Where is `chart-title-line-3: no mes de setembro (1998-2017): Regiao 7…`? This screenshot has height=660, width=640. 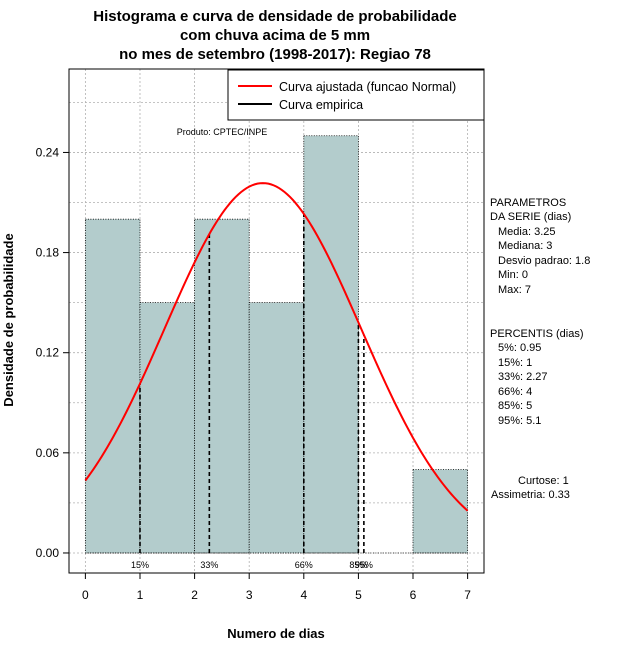
chart-title-line-3: no mes de setembro (1998-2017): Regiao 7… is located at coordinates (275, 54).